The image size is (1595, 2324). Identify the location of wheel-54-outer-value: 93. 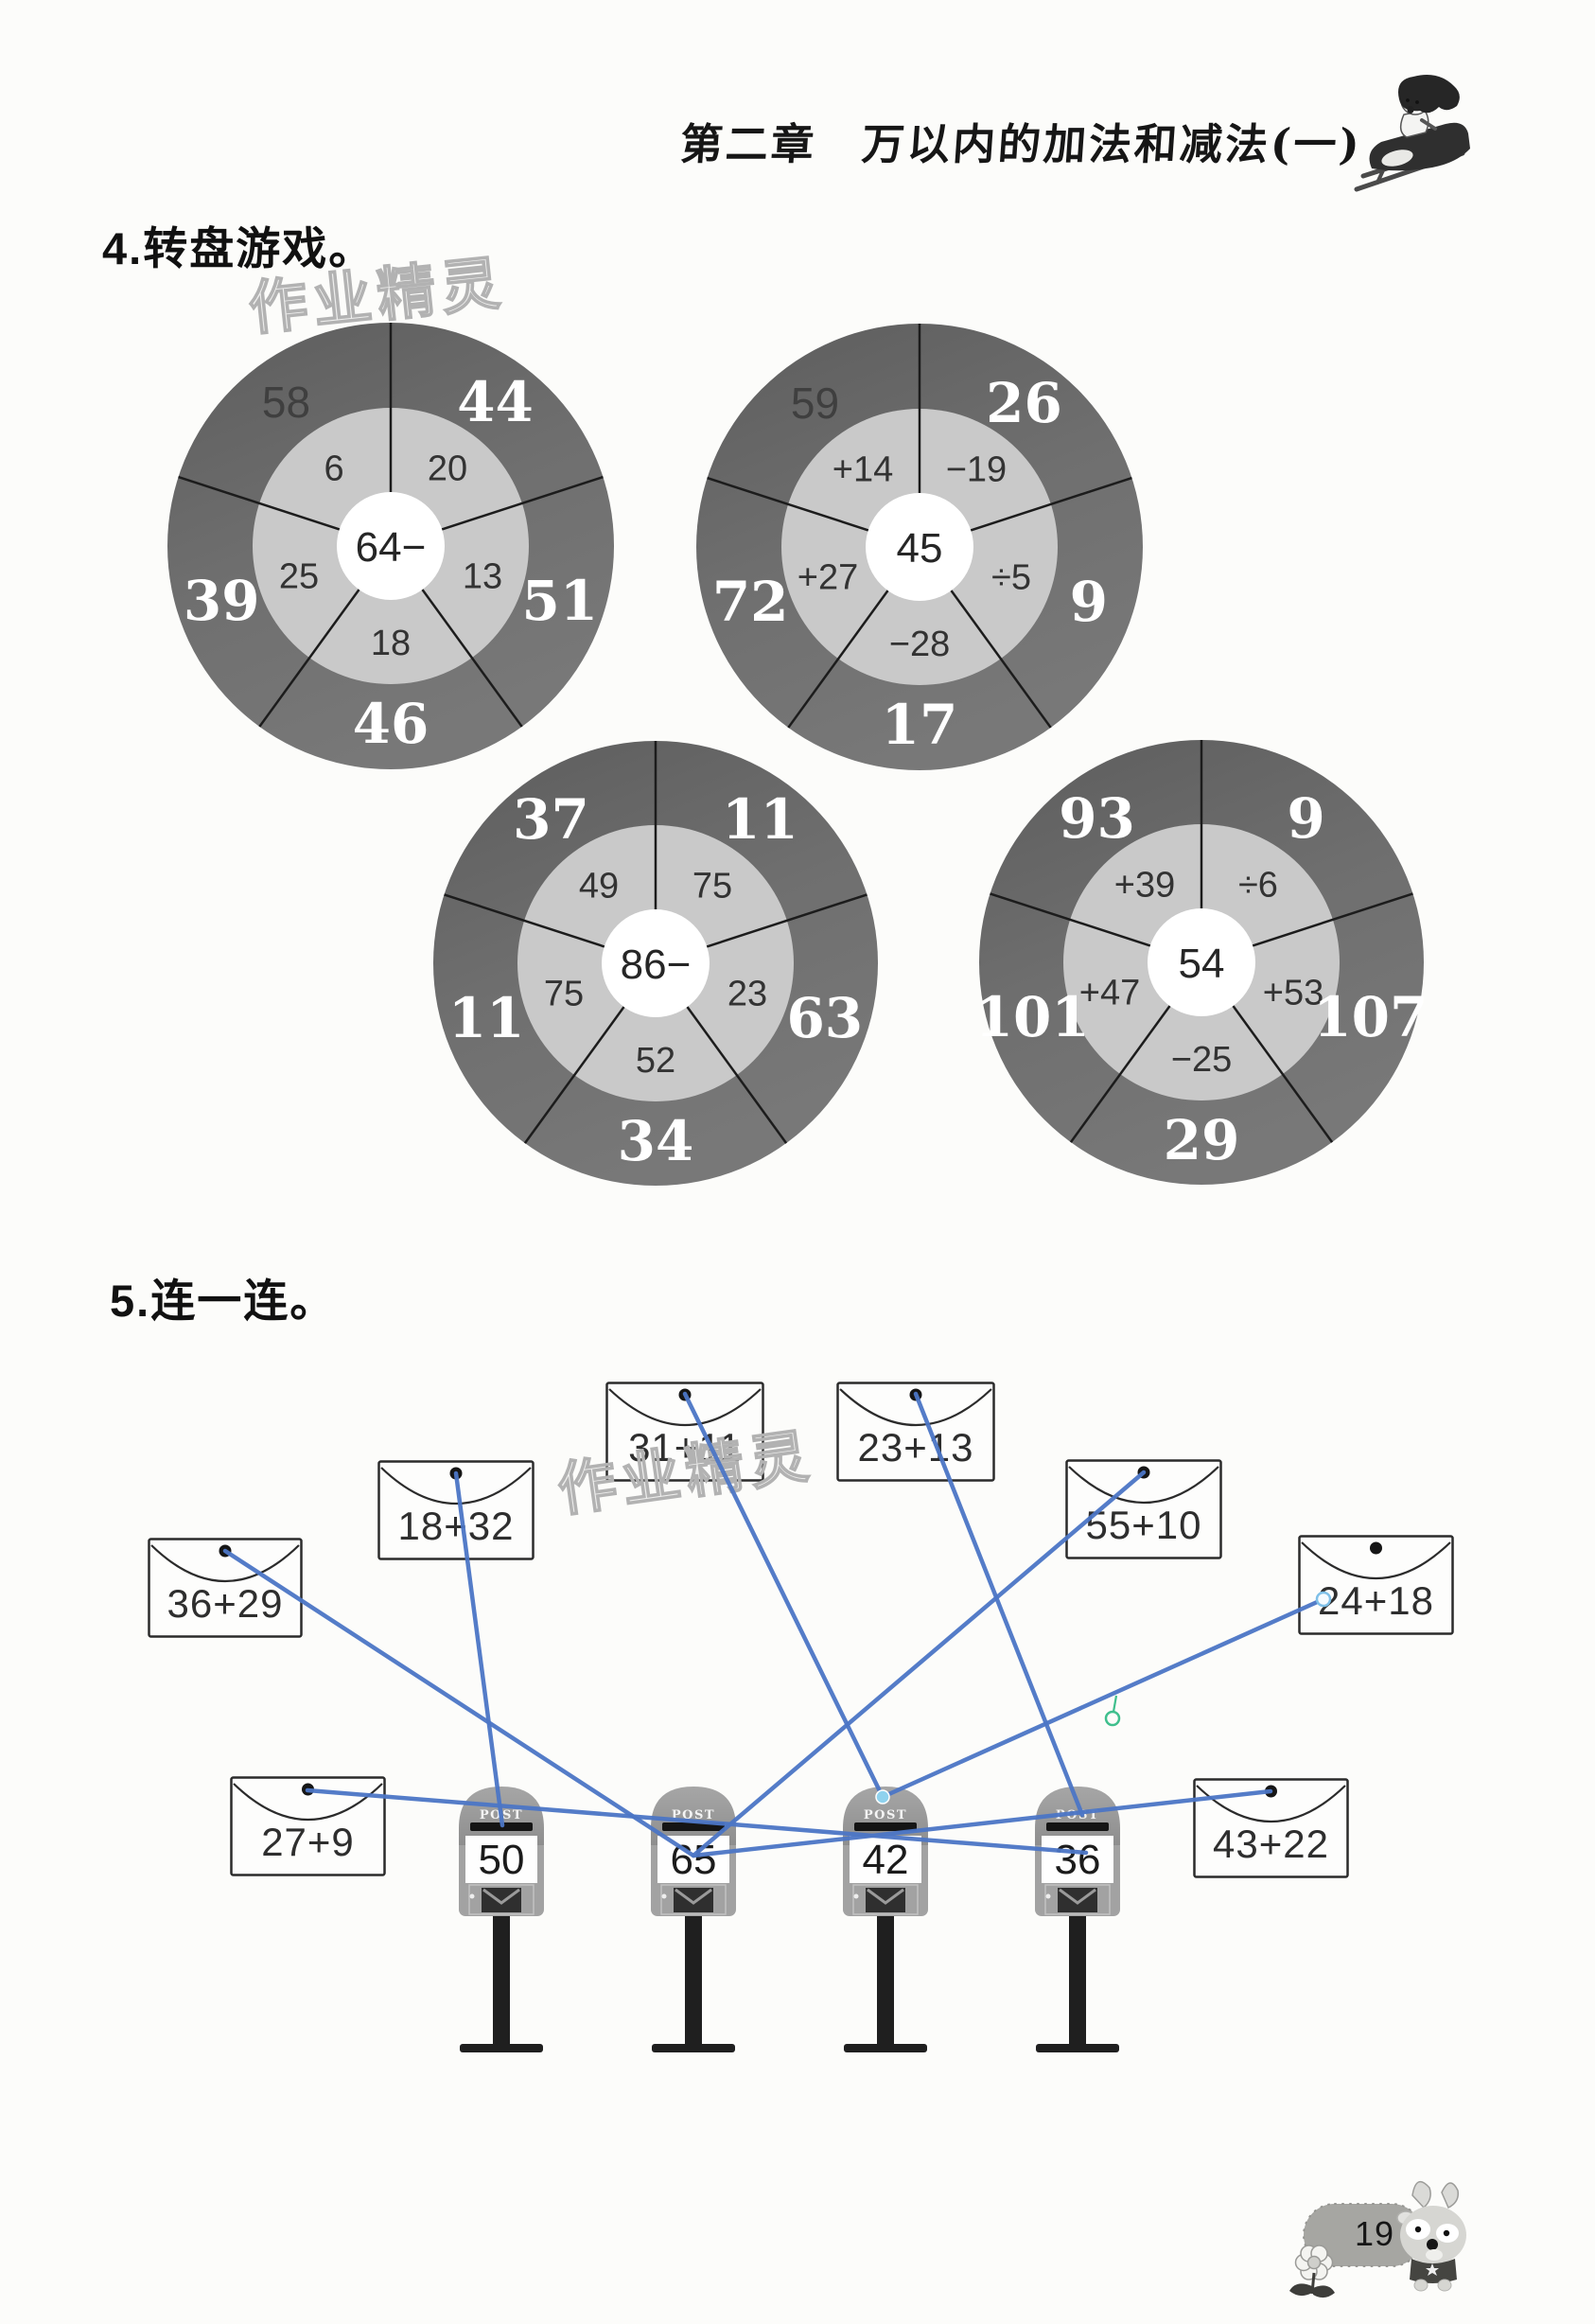
(1097, 818).